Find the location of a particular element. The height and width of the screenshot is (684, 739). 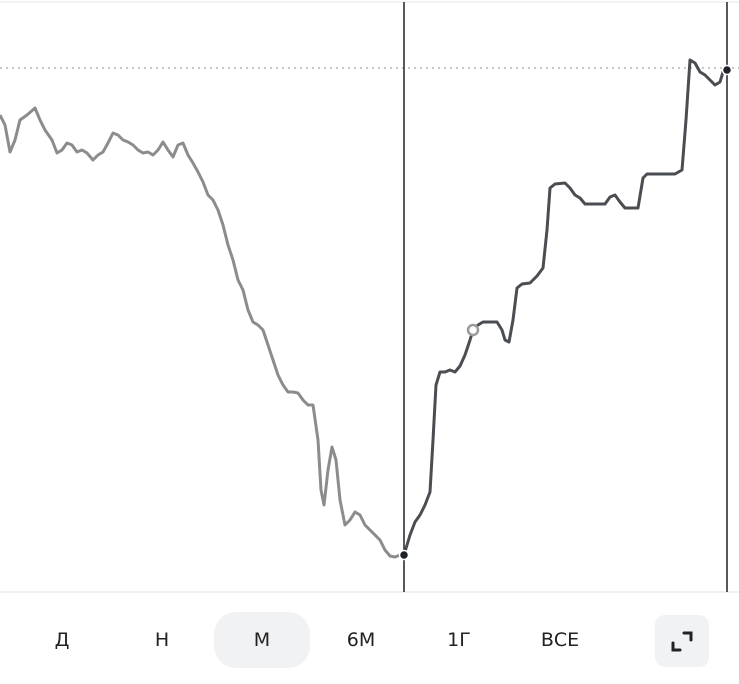

period-tab: ВСЕ is located at coordinates (560, 640).